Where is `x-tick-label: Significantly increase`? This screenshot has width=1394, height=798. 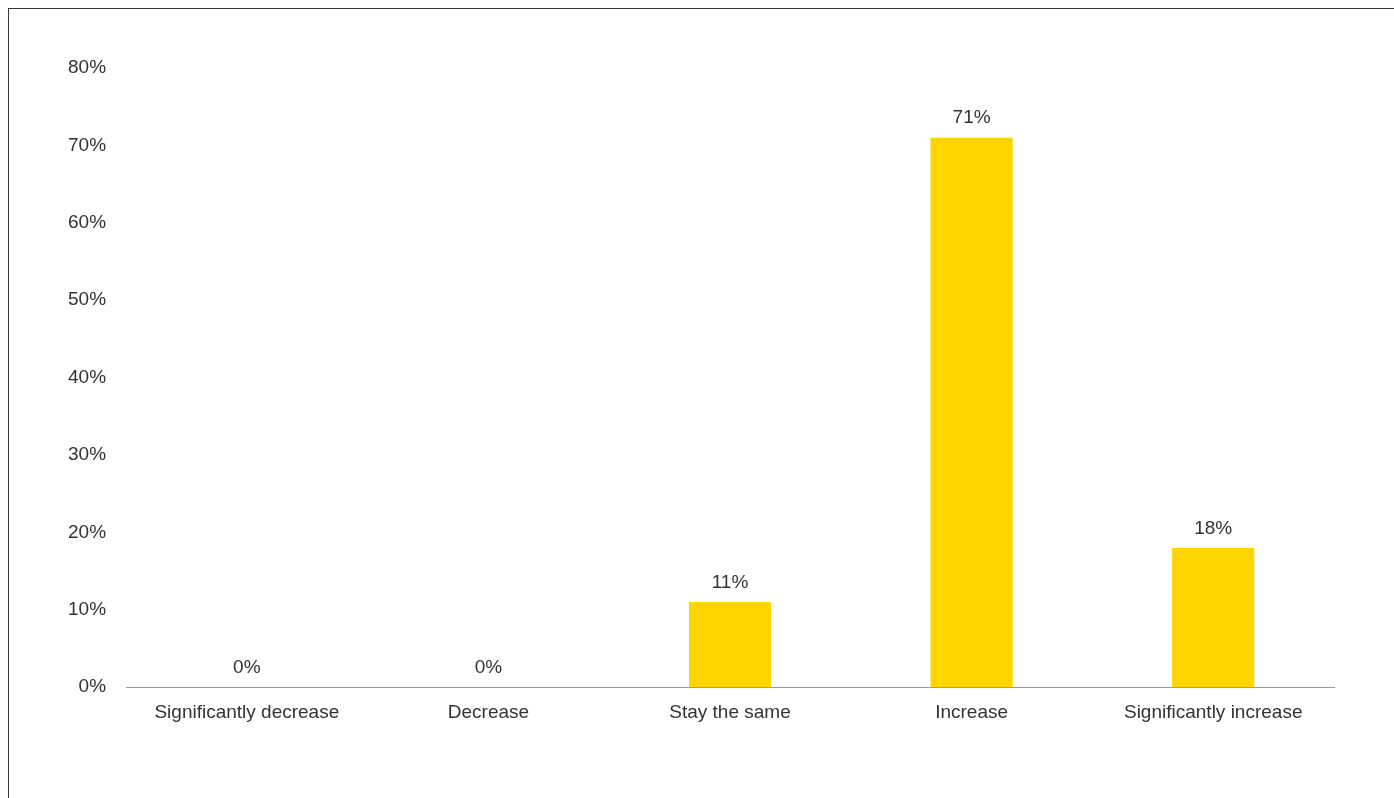 x-tick-label: Significantly increase is located at coordinates (1213, 711).